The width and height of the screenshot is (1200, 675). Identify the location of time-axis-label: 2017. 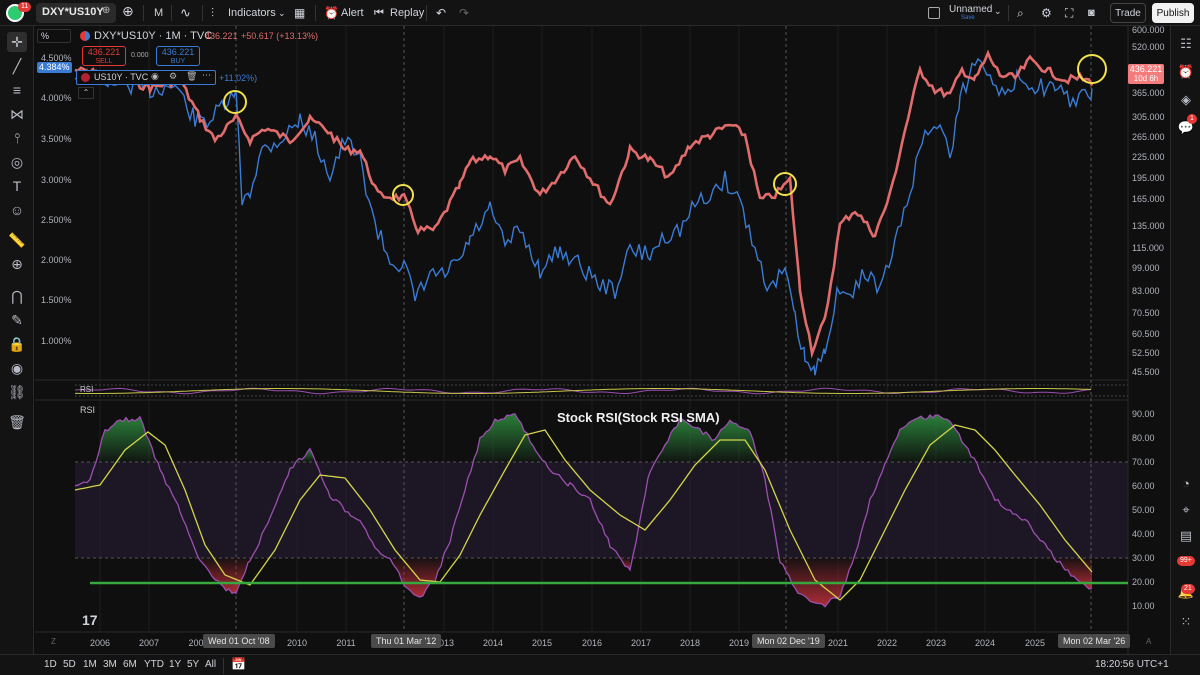
(641, 643).